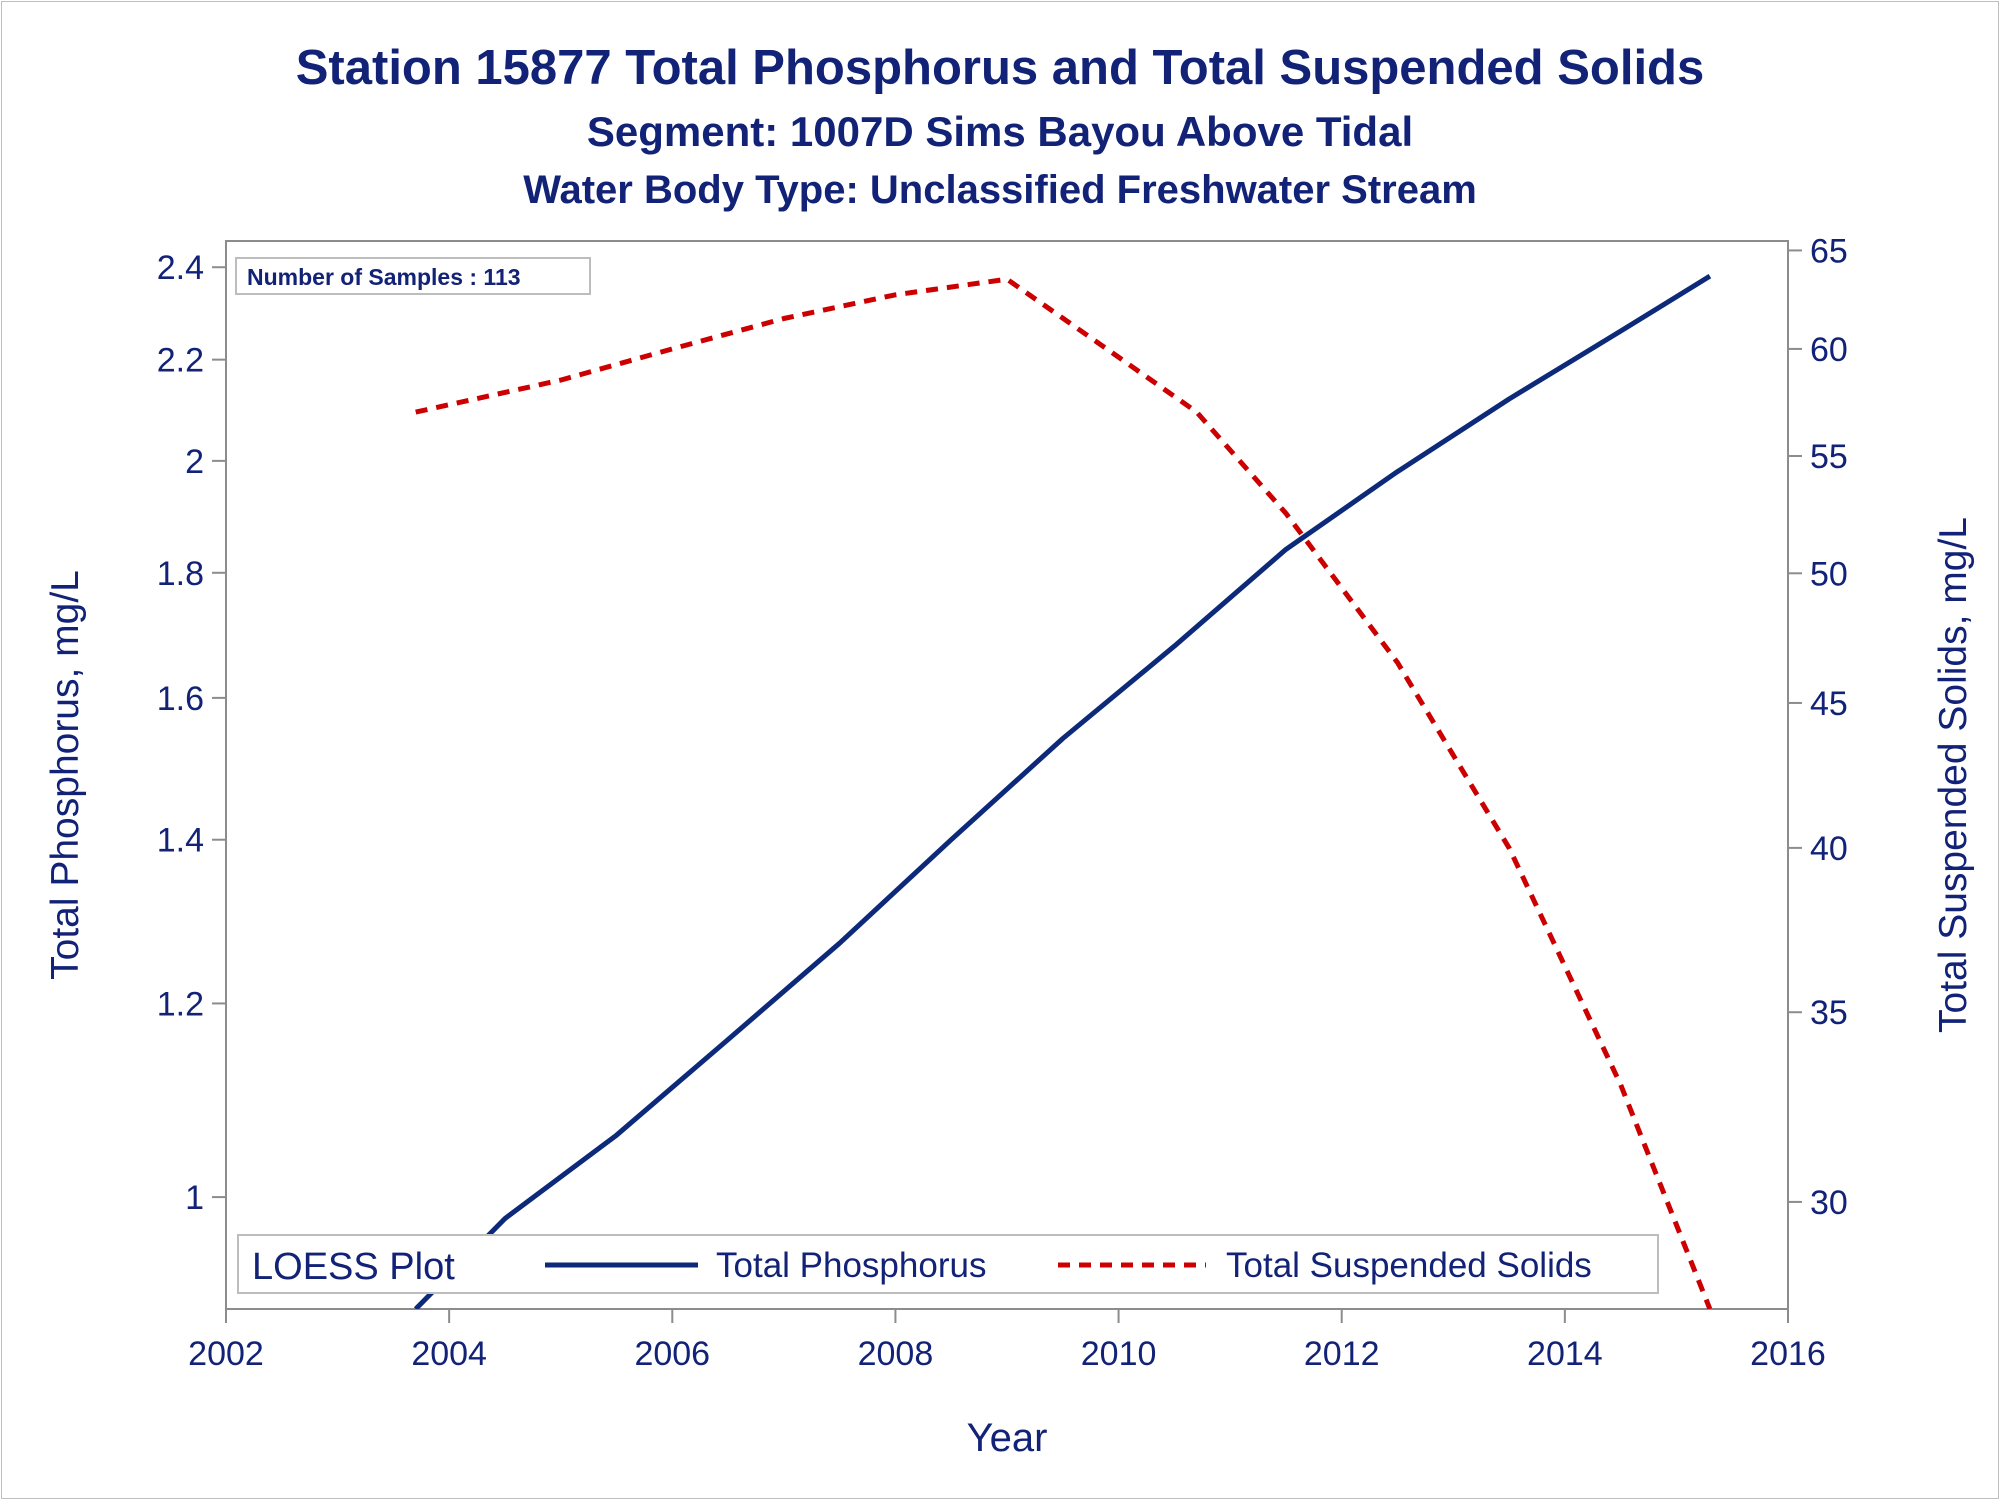  What do you see at coordinates (1409, 1265) in the screenshot?
I see `legend-label-total-suspended-solids: Total Suspended Solids` at bounding box center [1409, 1265].